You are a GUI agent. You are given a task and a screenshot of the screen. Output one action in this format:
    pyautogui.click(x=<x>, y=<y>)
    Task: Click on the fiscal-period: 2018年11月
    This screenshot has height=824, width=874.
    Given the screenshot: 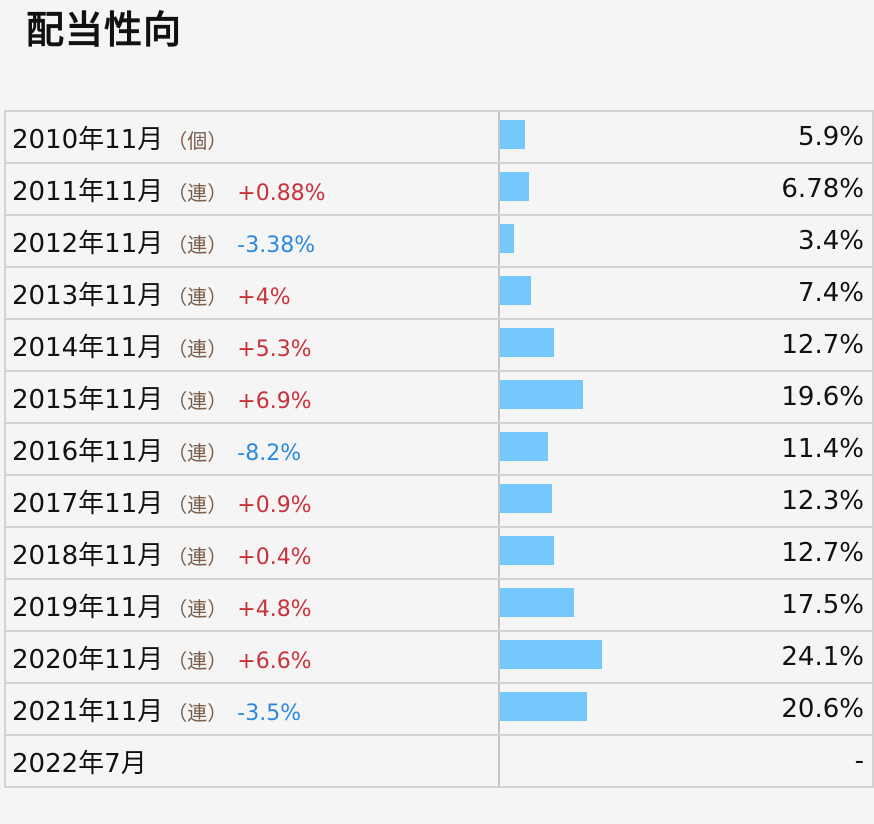 What is the action you would take?
    pyautogui.click(x=88, y=555)
    